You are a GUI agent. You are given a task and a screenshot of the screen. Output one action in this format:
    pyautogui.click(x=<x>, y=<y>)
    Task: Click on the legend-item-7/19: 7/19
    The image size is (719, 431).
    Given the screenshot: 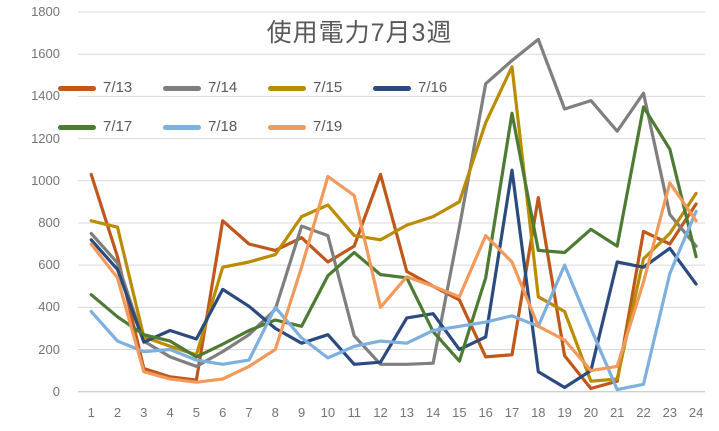 What is the action you would take?
    pyautogui.click(x=305, y=126)
    